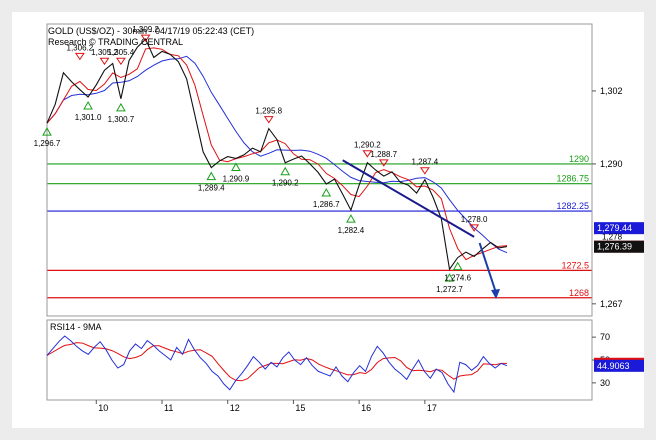 The width and height of the screenshot is (656, 440). What do you see at coordinates (47, 143) in the screenshot?
I see `trough-label: 1,296.7` at bounding box center [47, 143].